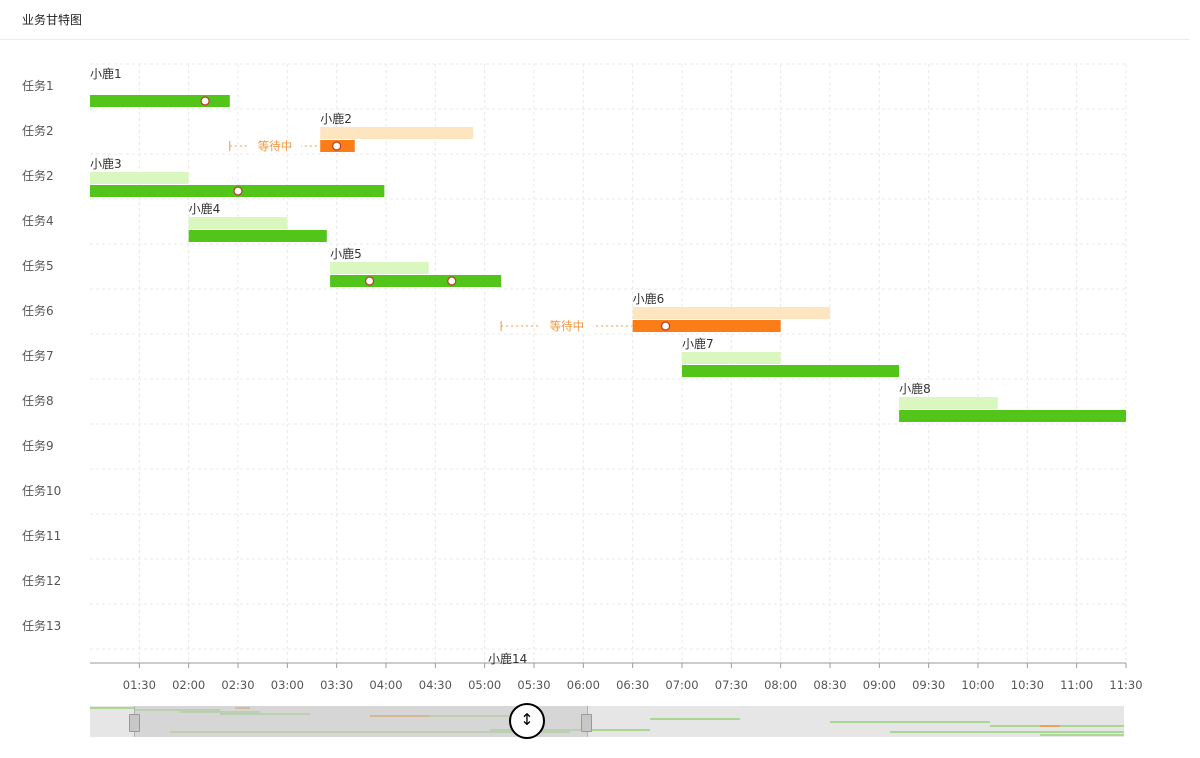 The width and height of the screenshot is (1200, 758). I want to click on chart-header: 业务甘特图, so click(595, 20).